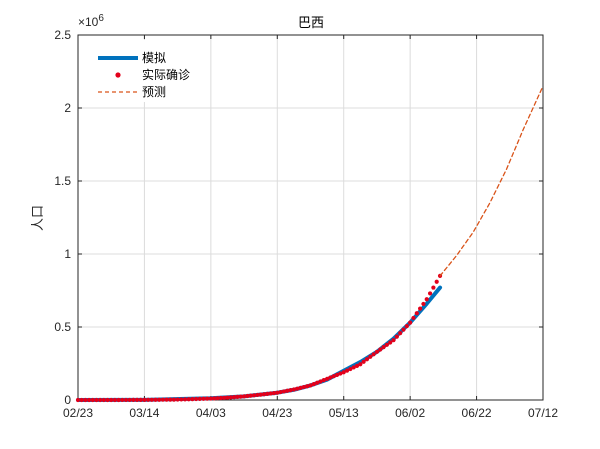  I want to click on x-tick-label: 02/23, so click(78, 413).